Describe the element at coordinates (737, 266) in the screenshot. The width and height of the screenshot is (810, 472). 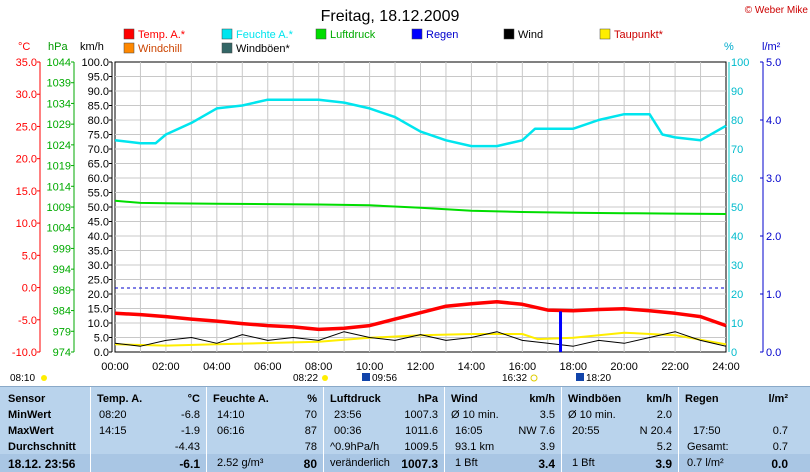
I see `humidity-tick-label: 30` at that location.